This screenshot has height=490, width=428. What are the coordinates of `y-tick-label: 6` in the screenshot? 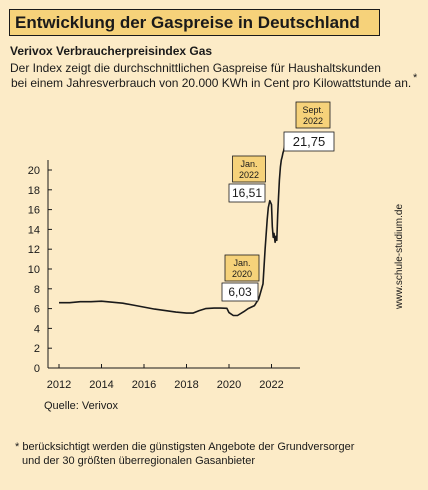 It's located at (37, 310).